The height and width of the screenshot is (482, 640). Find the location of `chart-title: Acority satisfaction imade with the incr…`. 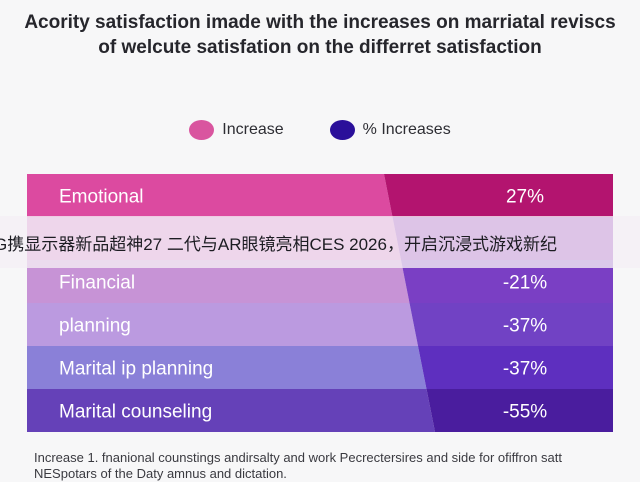

chart-title: Acority satisfaction imade with the incr… is located at coordinates (320, 35).